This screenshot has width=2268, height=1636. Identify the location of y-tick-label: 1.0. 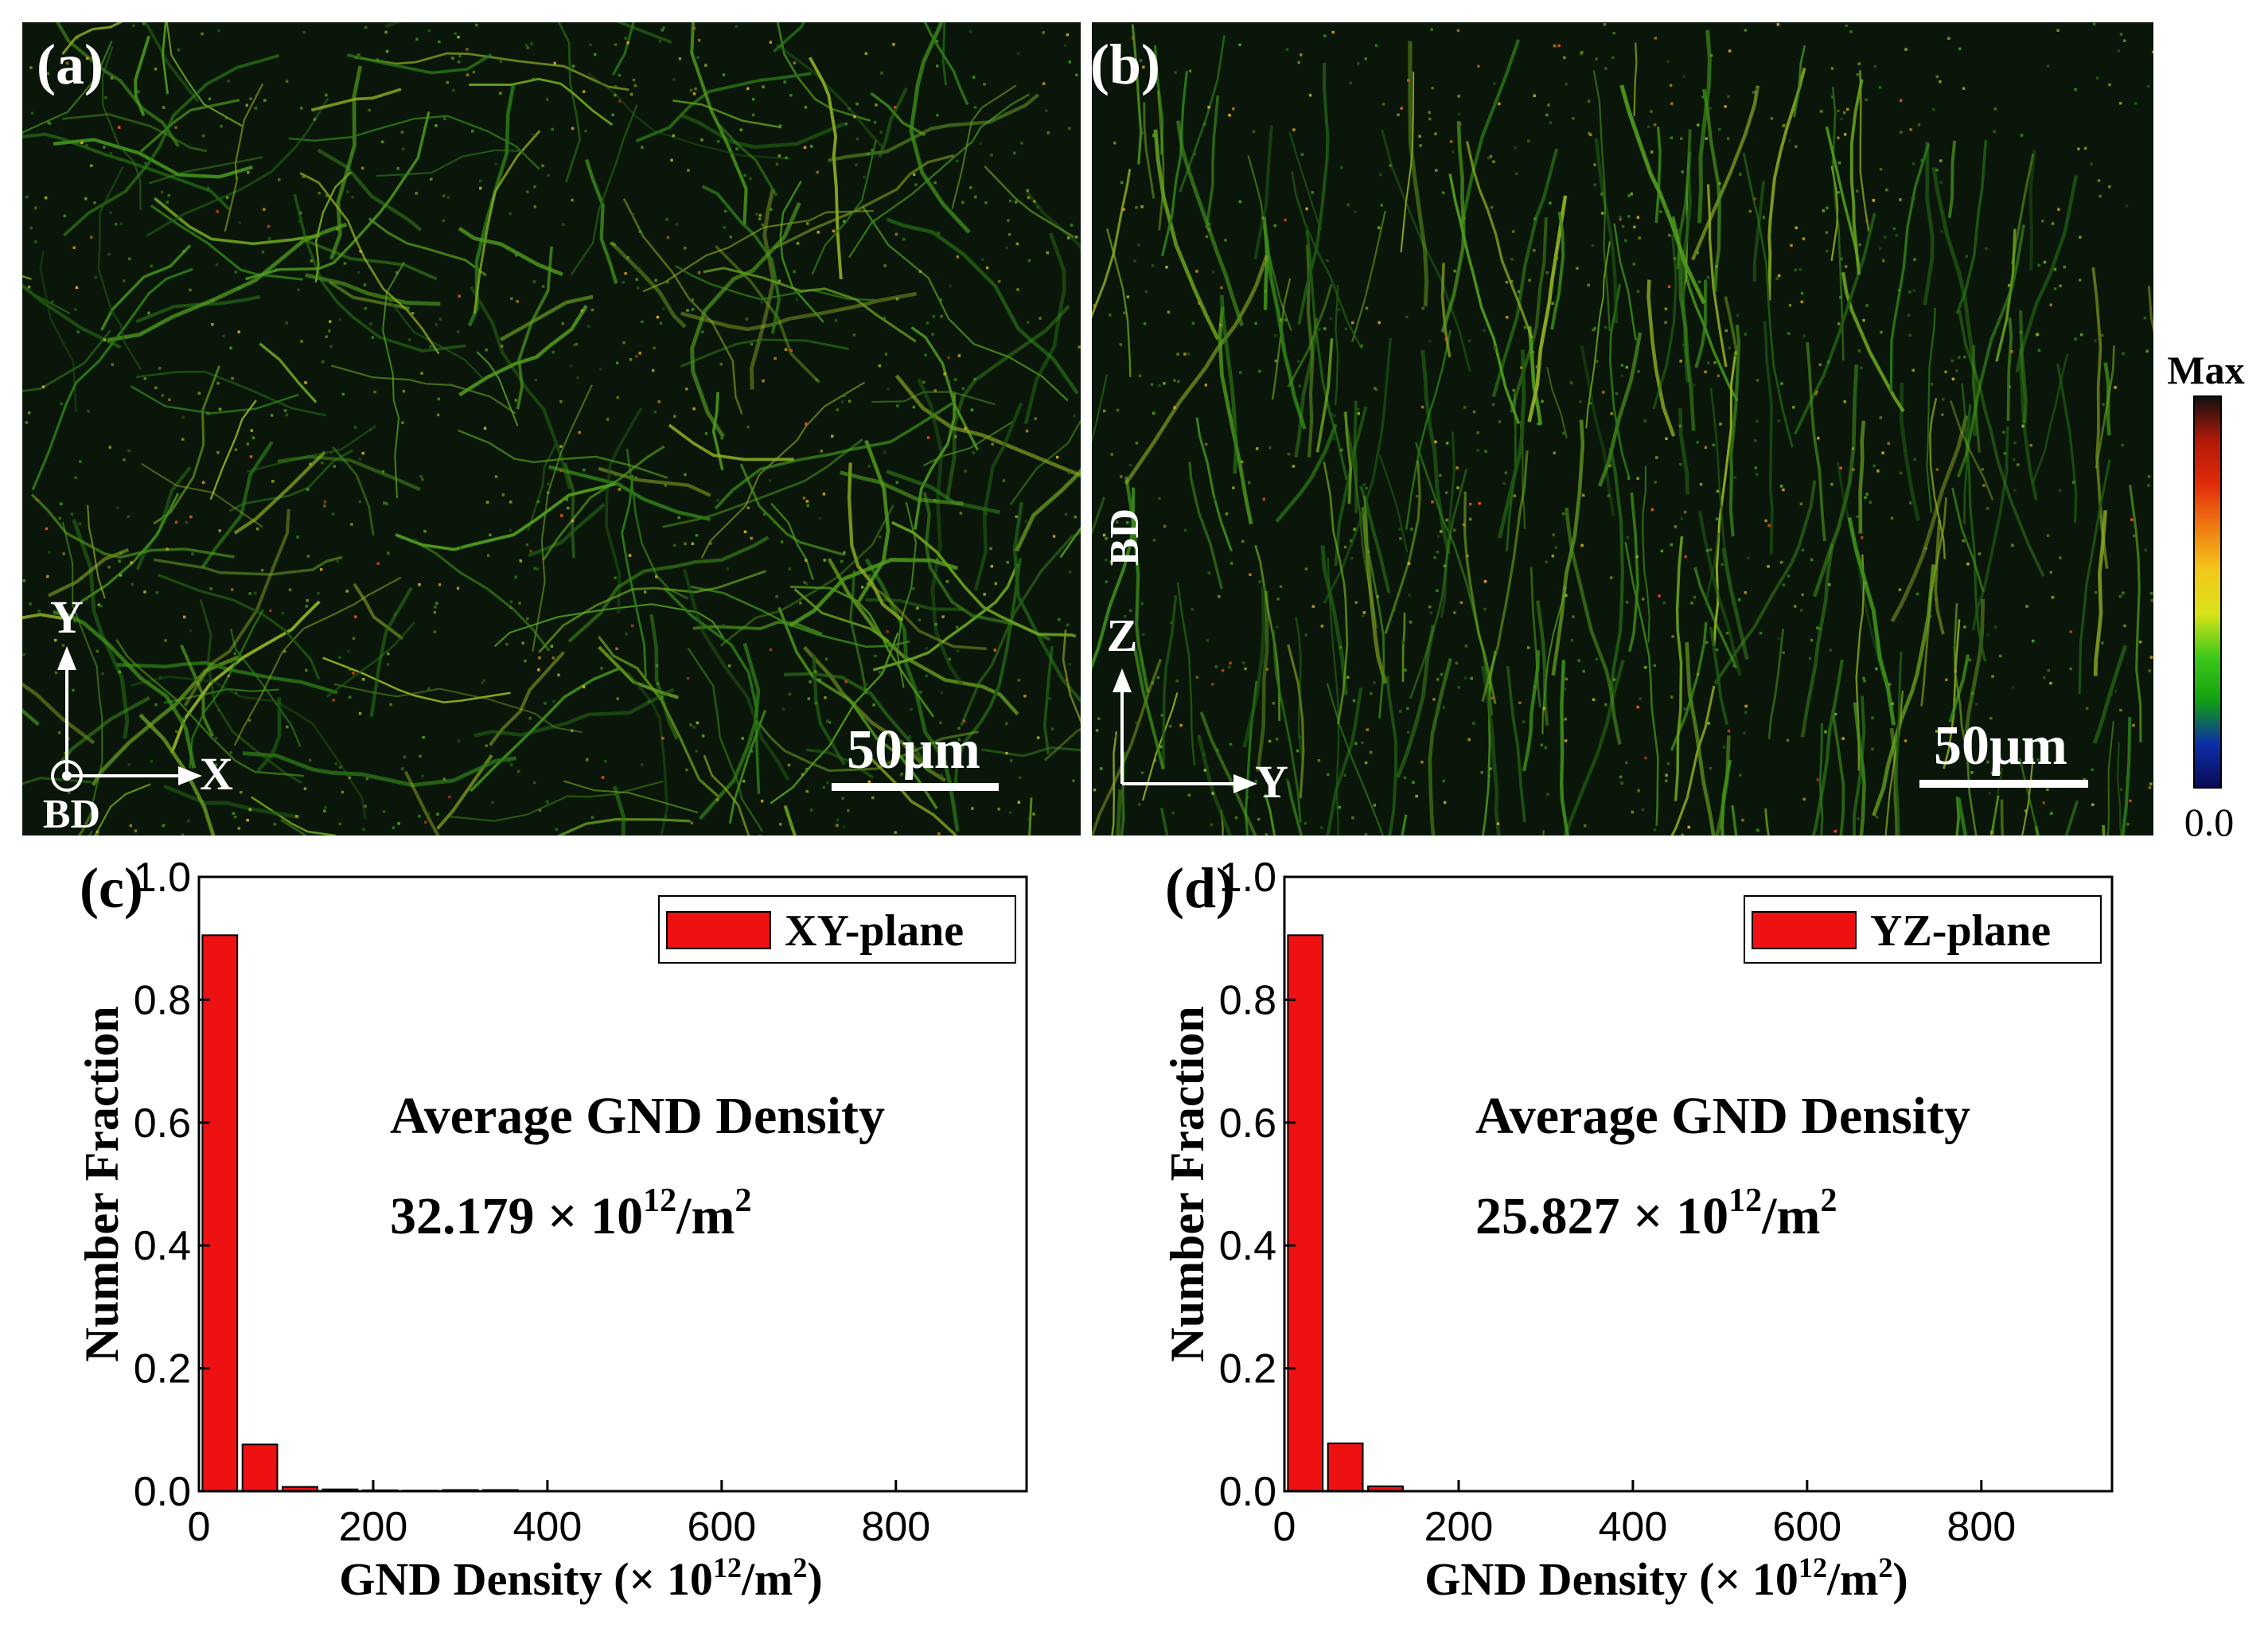
(1247, 878).